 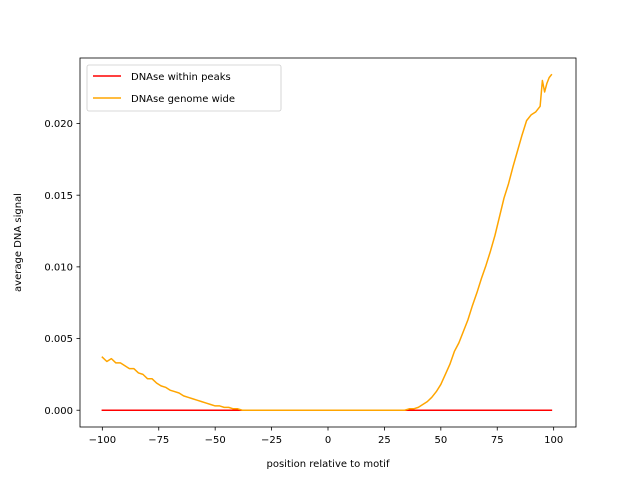 I want to click on x-tick-label: 0, so click(x=328, y=440).